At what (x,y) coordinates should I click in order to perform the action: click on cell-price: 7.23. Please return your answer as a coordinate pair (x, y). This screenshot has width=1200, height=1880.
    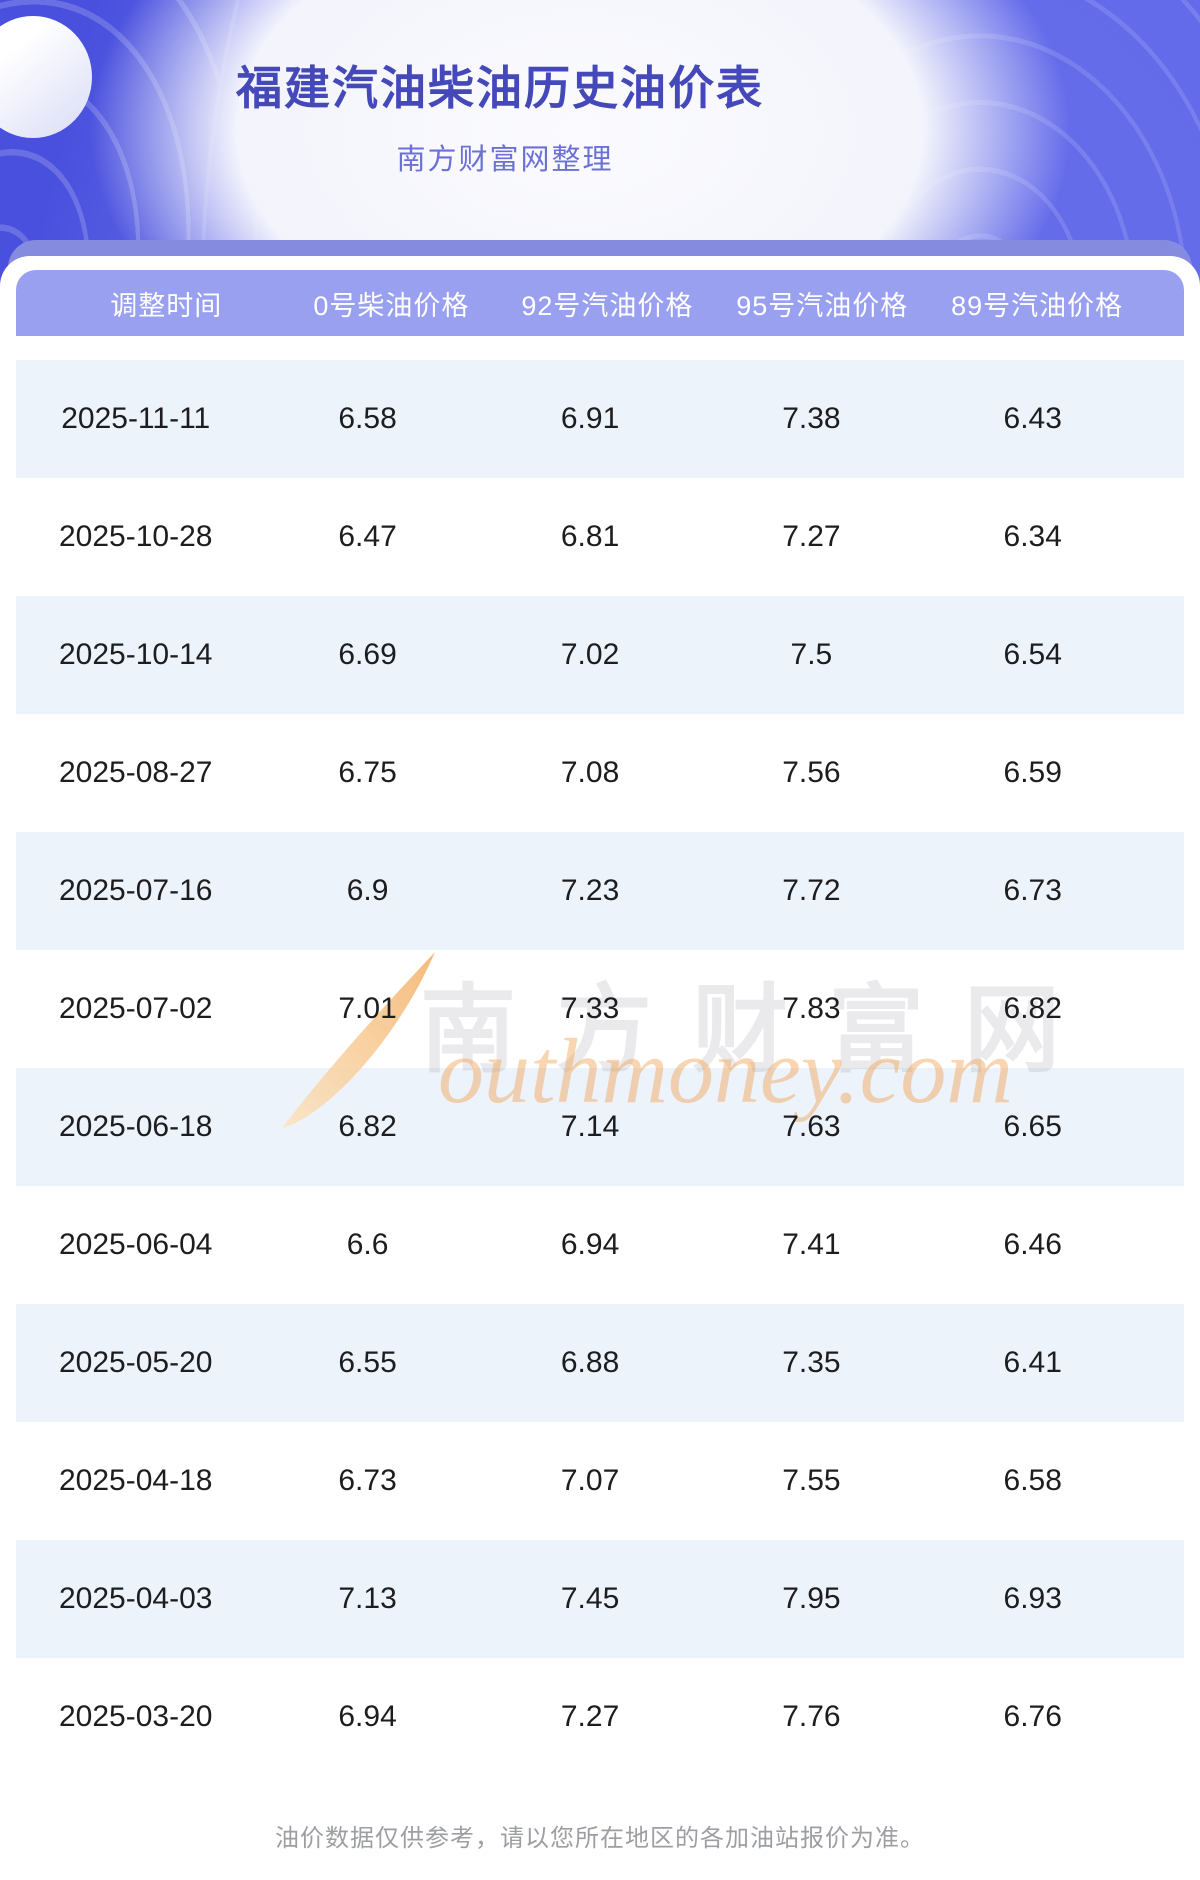
    Looking at the image, I should click on (590, 890).